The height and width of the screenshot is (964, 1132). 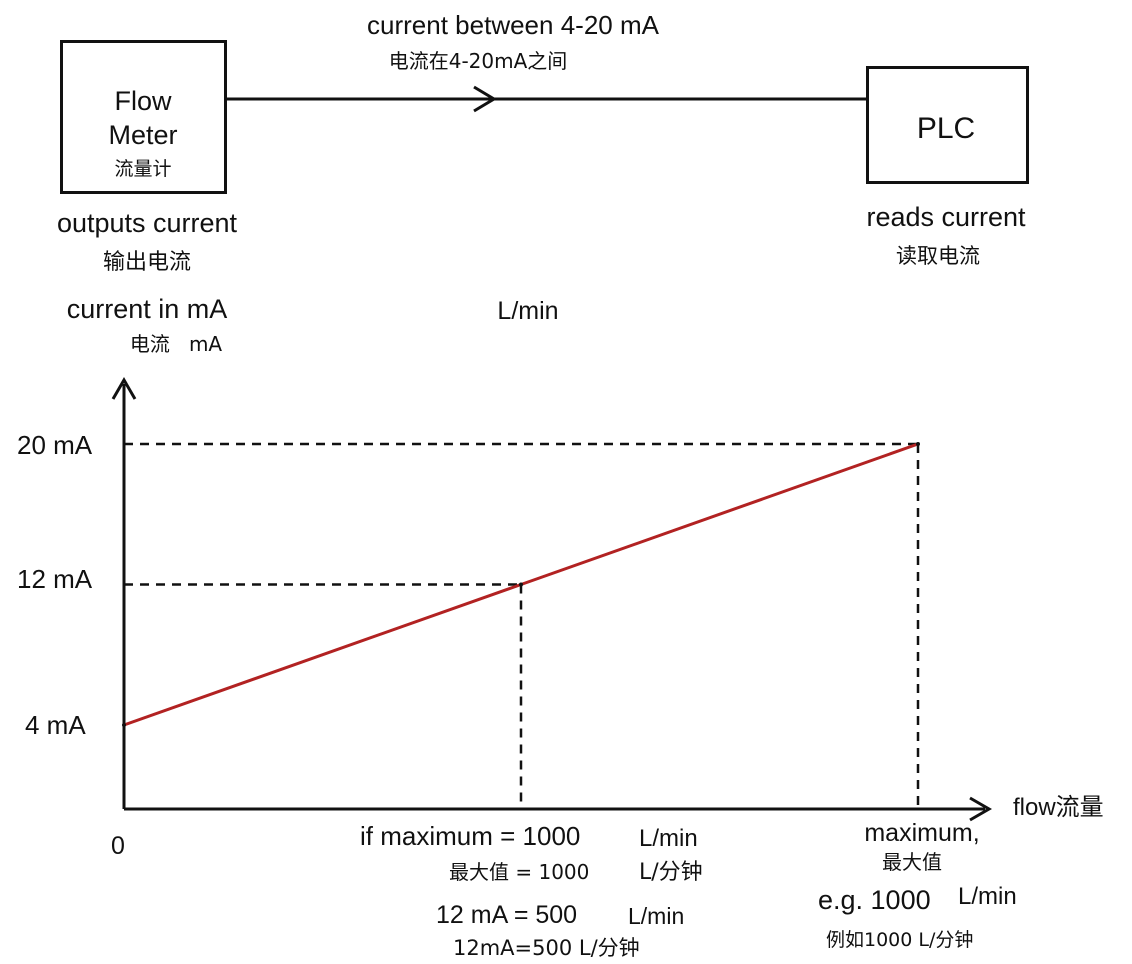 What do you see at coordinates (528, 311) in the screenshot?
I see `floating-unit-label: L/min` at bounding box center [528, 311].